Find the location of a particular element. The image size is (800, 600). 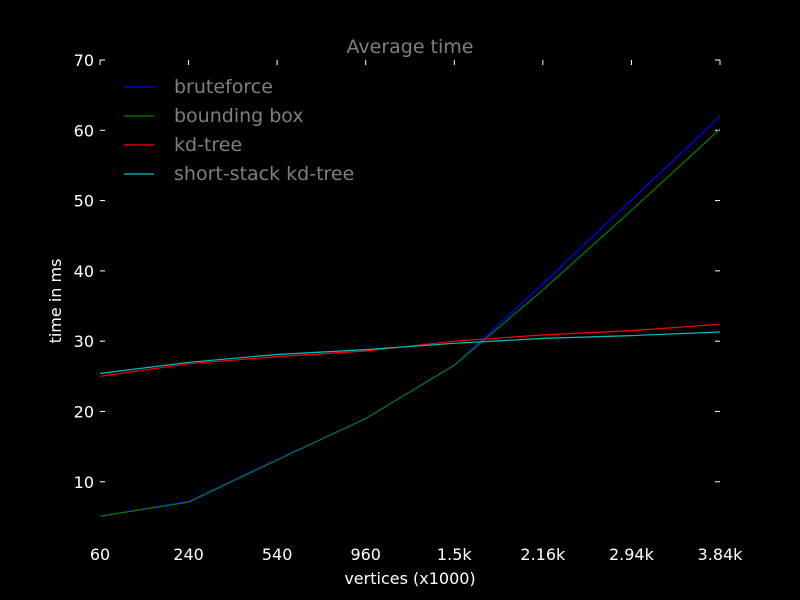

y-tick-label: 40 is located at coordinates (84, 271).